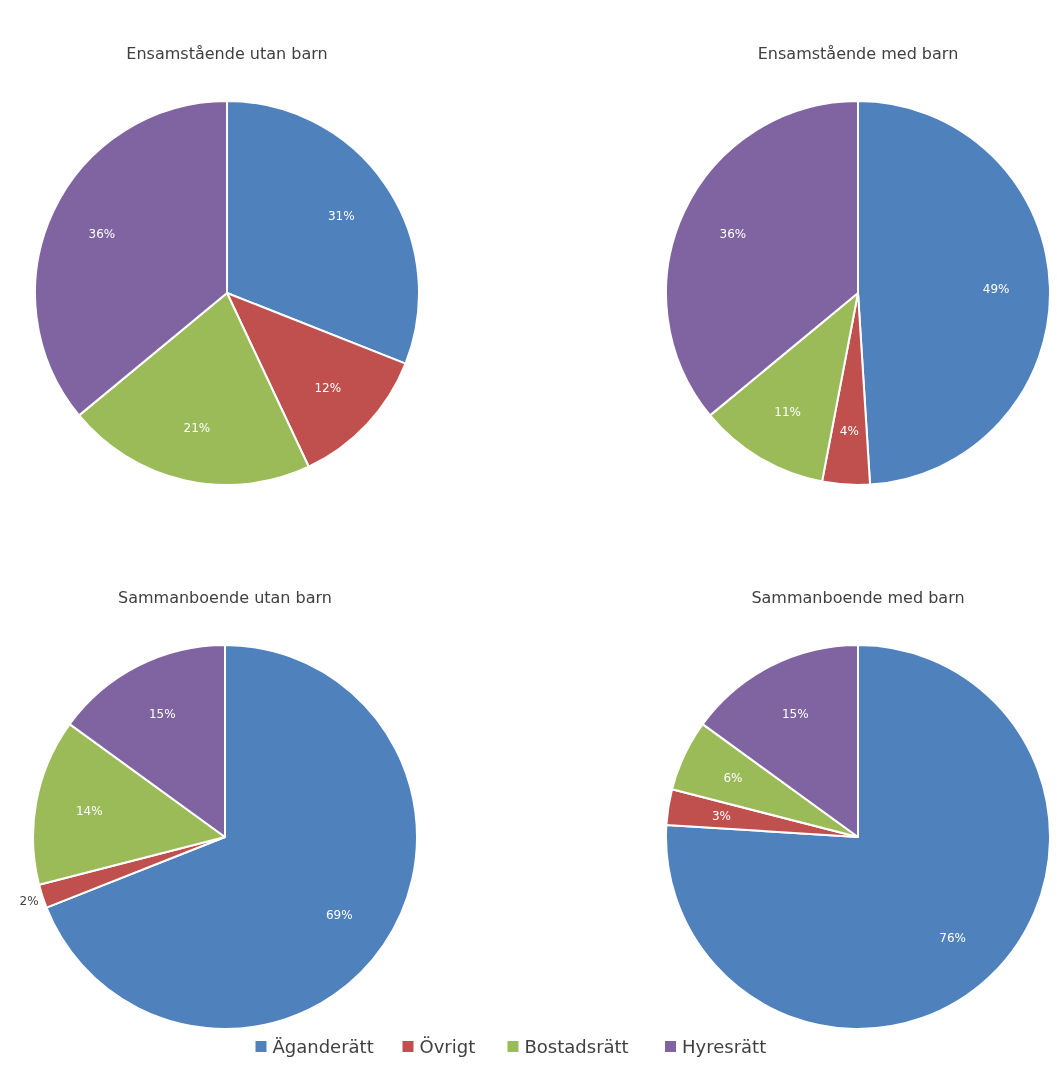  Describe the element at coordinates (227, 53) in the screenshot. I see `chart-title: Ensamstående utan barn` at that location.